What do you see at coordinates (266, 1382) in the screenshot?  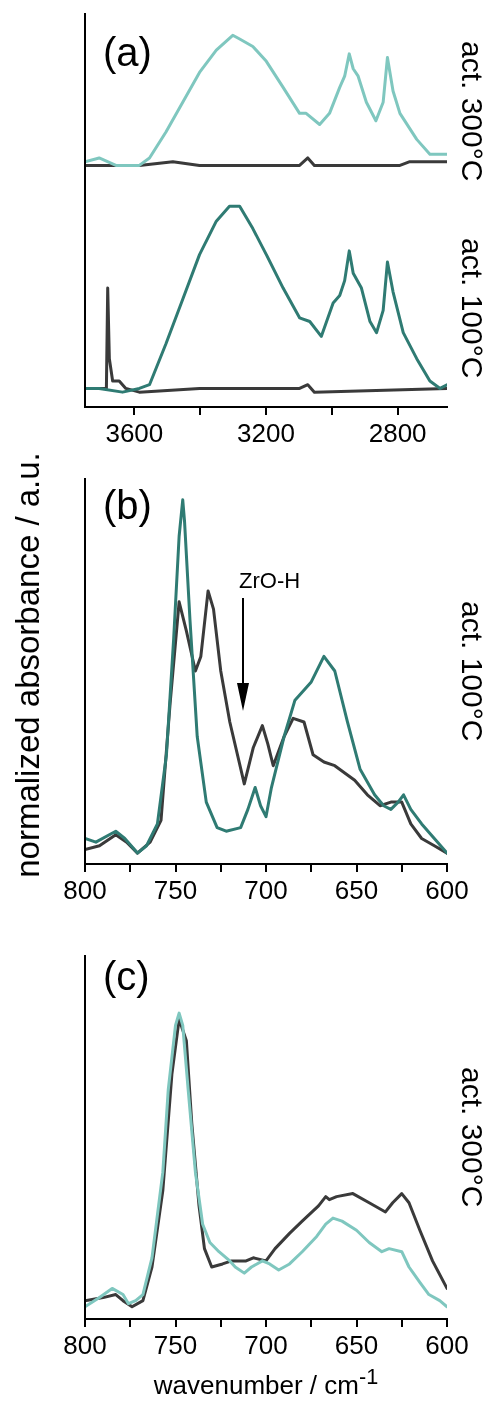 I see `x-axis-title: wavenumber / cm$^{-1}$` at bounding box center [266, 1382].